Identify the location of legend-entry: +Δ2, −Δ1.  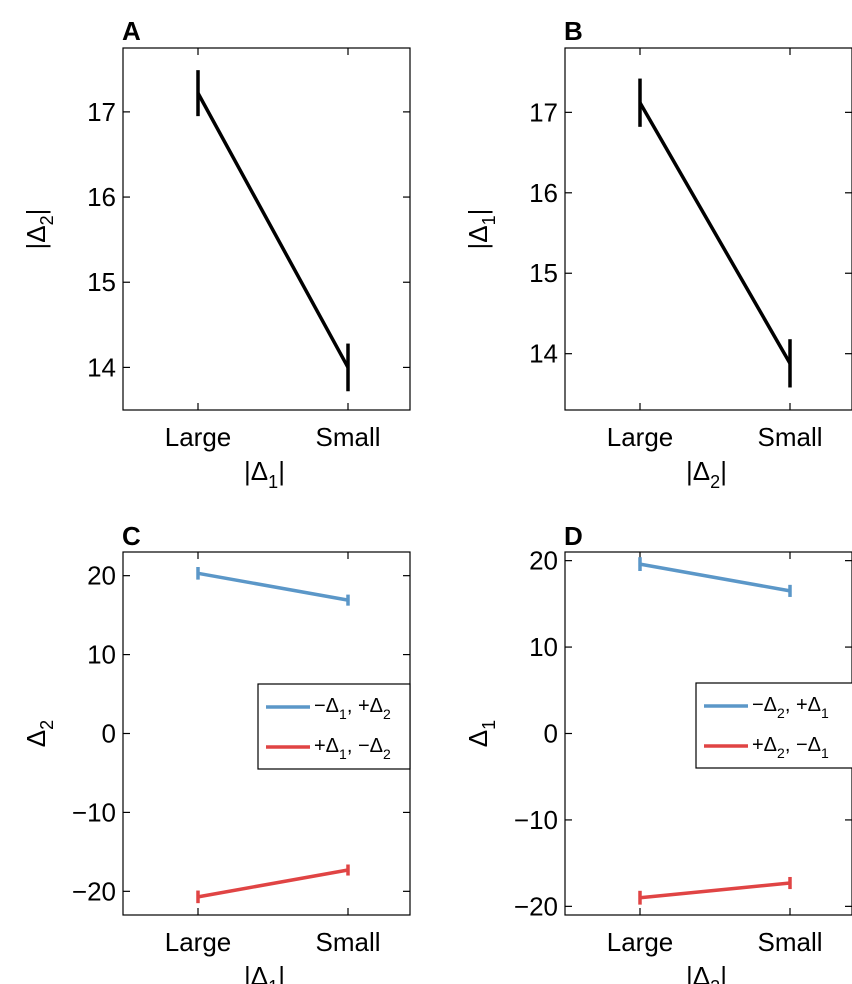
(790, 747).